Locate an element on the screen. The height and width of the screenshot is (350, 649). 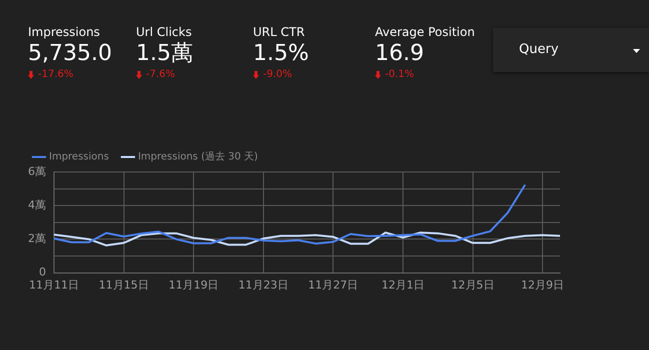
text: 16.9 is located at coordinates (400, 54).